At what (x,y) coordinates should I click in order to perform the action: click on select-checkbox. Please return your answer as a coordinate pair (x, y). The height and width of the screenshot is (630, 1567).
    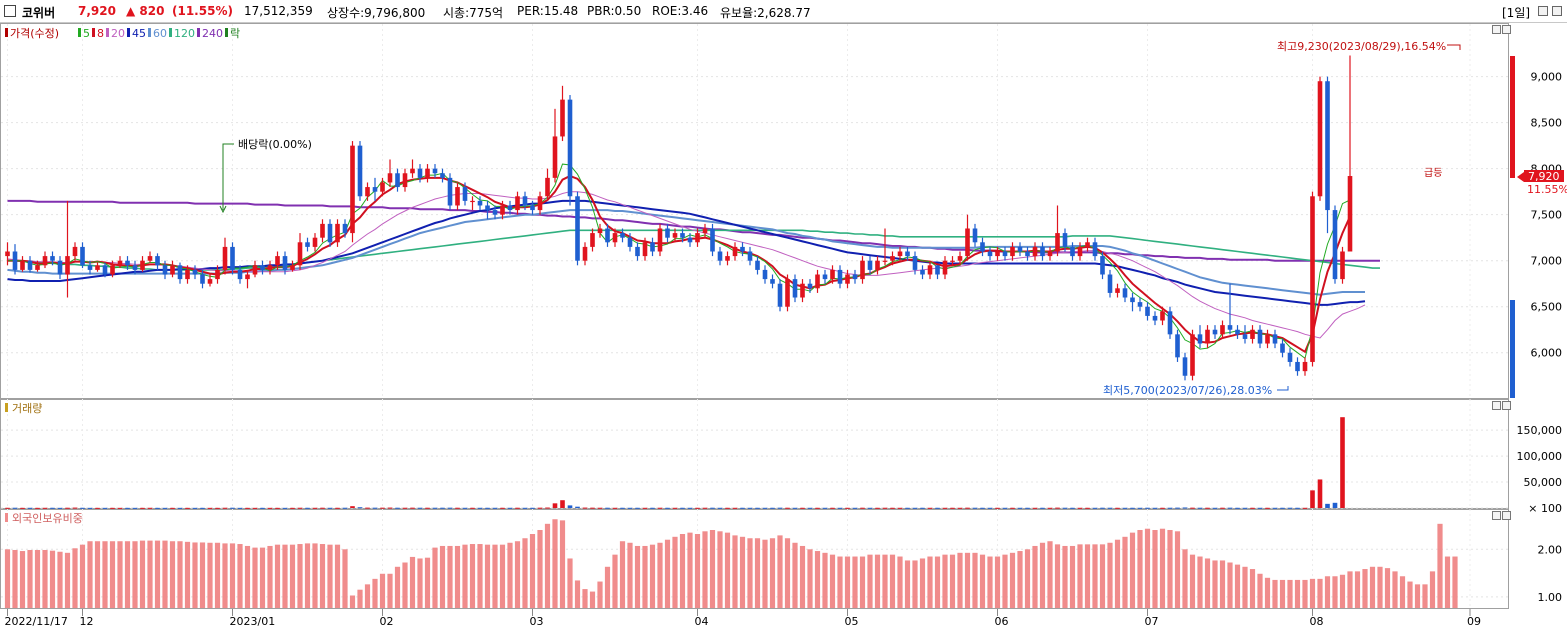
    Looking at the image, I should click on (10, 11).